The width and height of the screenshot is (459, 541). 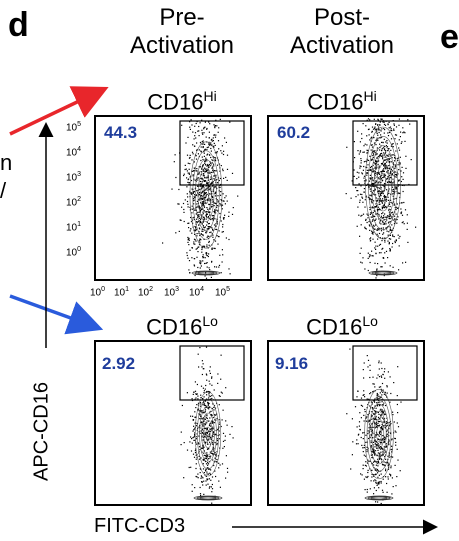 What do you see at coordinates (172, 292) in the screenshot?
I see `x-tick-label: 103` at bounding box center [172, 292].